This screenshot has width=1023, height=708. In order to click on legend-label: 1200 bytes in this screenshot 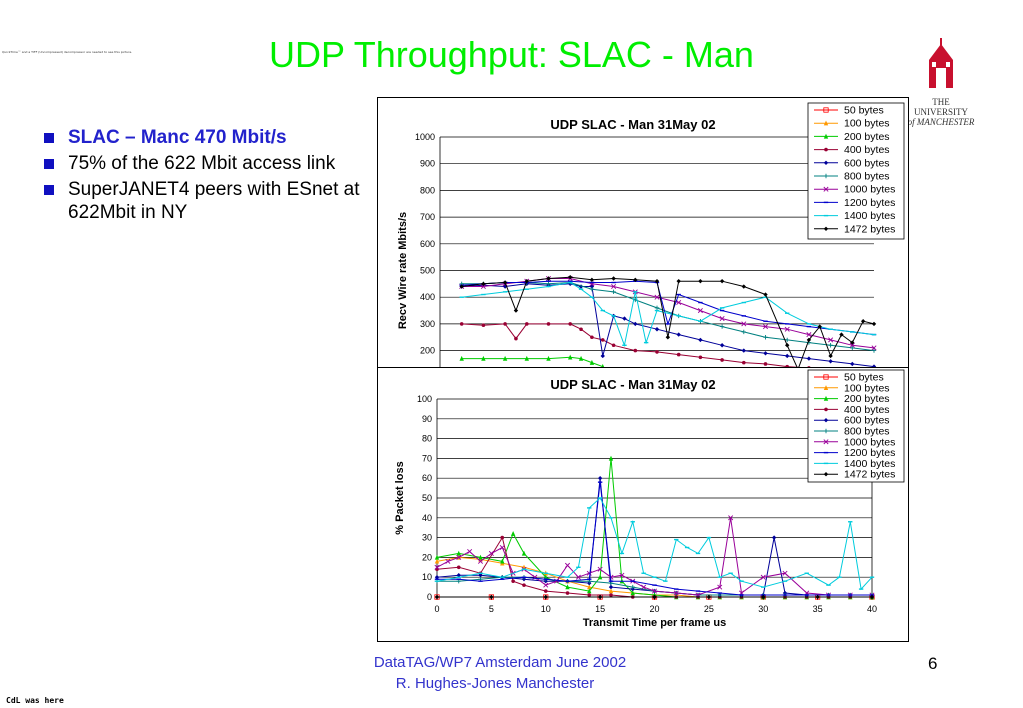, I will do `click(869, 203)`.